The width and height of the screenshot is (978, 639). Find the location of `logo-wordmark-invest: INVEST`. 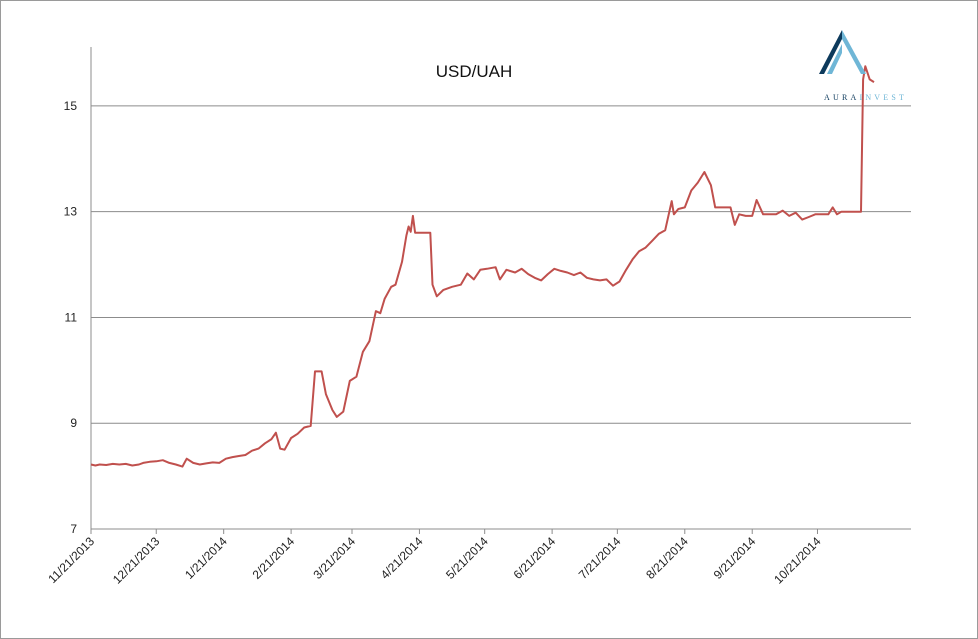

logo-wordmark-invest: INVEST is located at coordinates (883, 97).